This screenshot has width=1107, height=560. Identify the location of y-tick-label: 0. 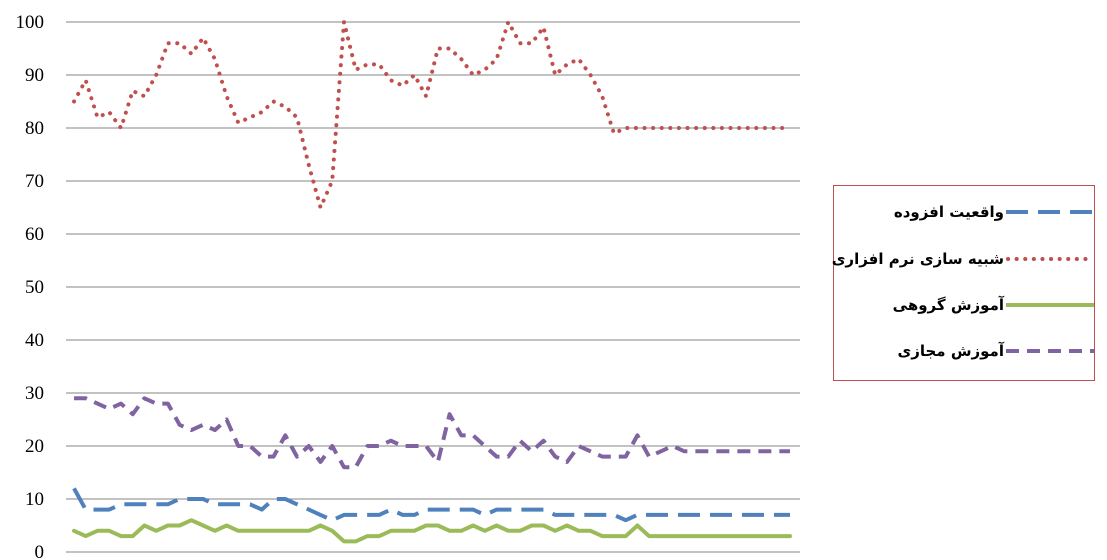
(40, 551).